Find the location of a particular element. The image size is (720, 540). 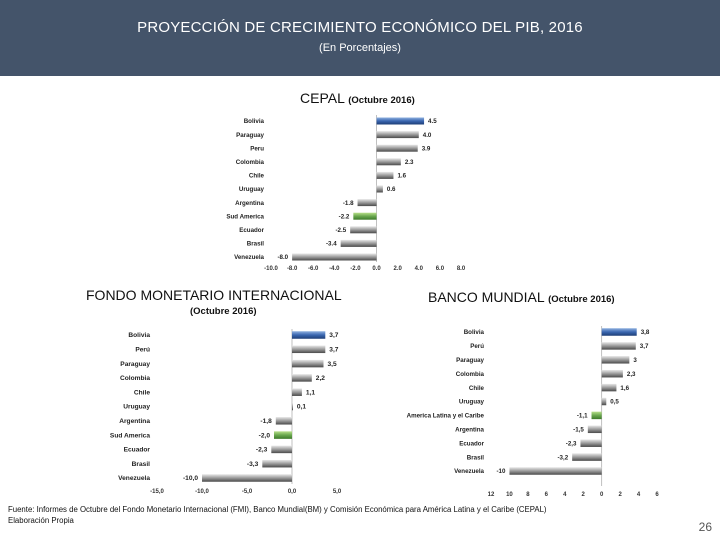

category-label: Ecuador is located at coordinates (471, 443).